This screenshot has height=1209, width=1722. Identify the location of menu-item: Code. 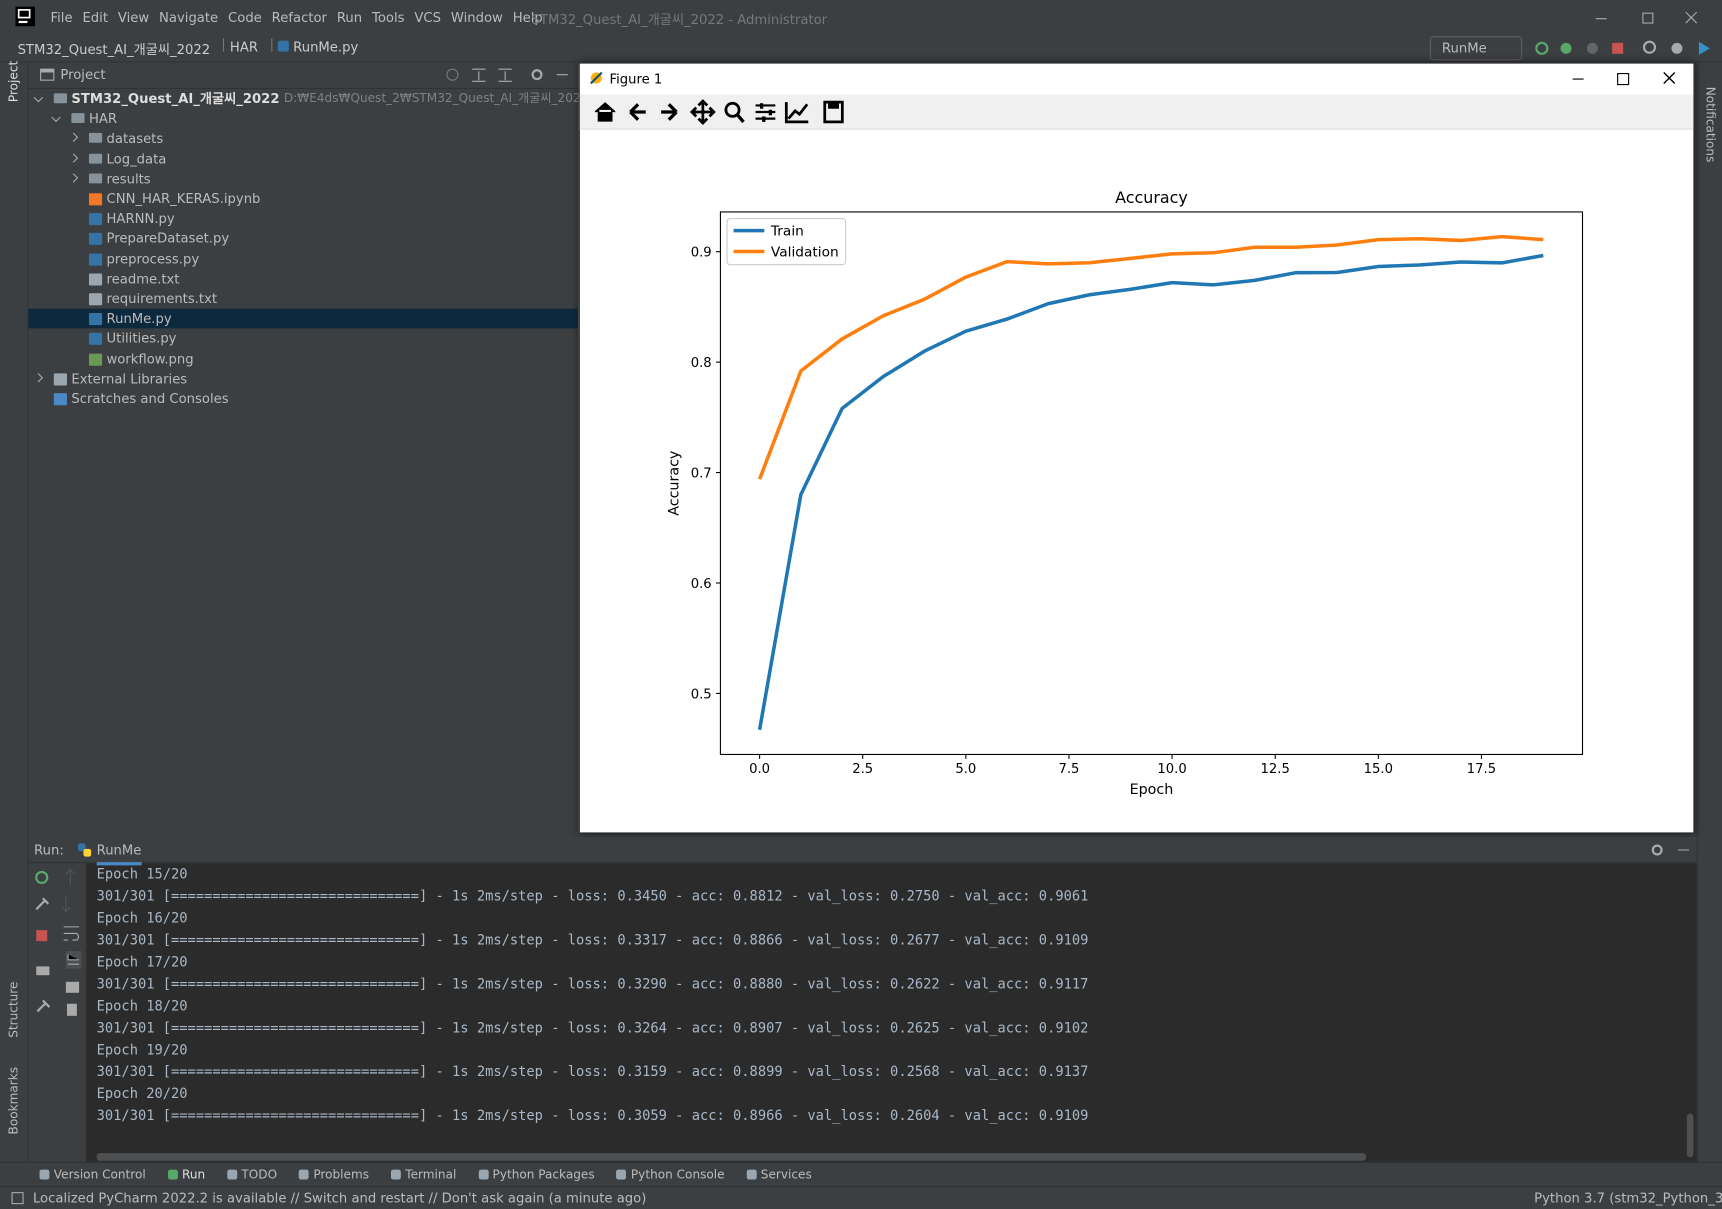
(245, 17).